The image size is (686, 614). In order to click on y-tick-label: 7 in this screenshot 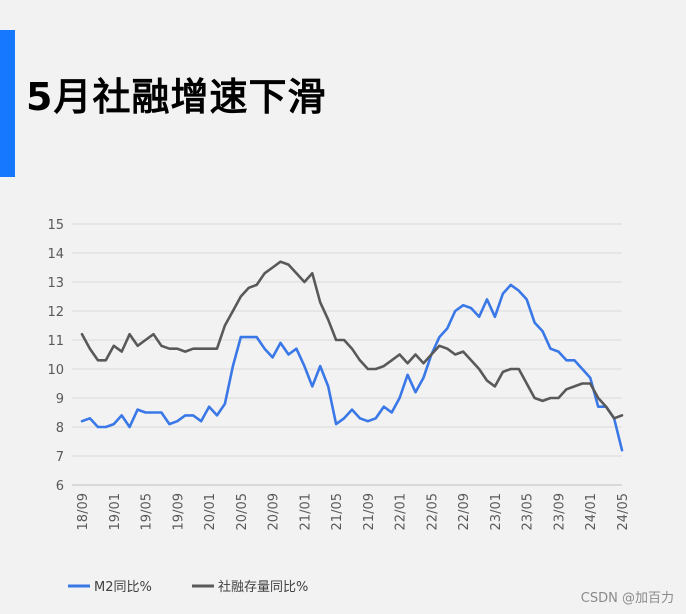, I will do `click(60, 457)`.